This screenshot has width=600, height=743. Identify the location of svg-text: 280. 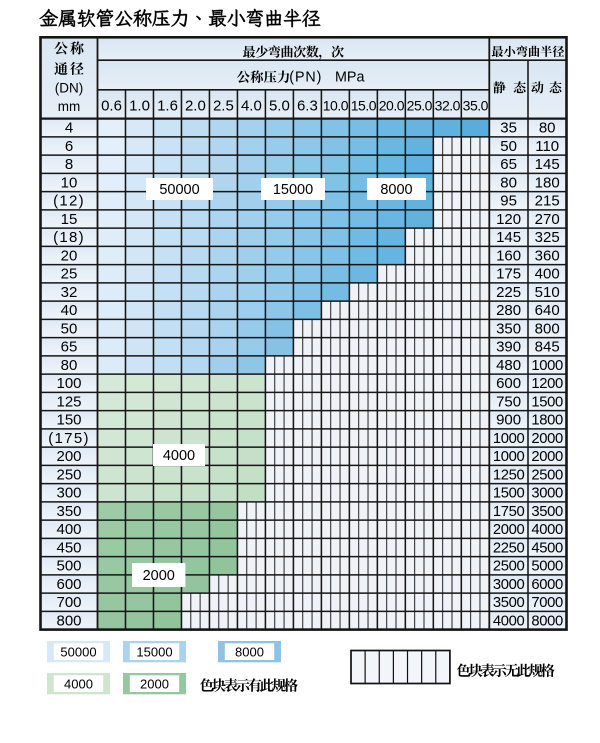
(508, 310).